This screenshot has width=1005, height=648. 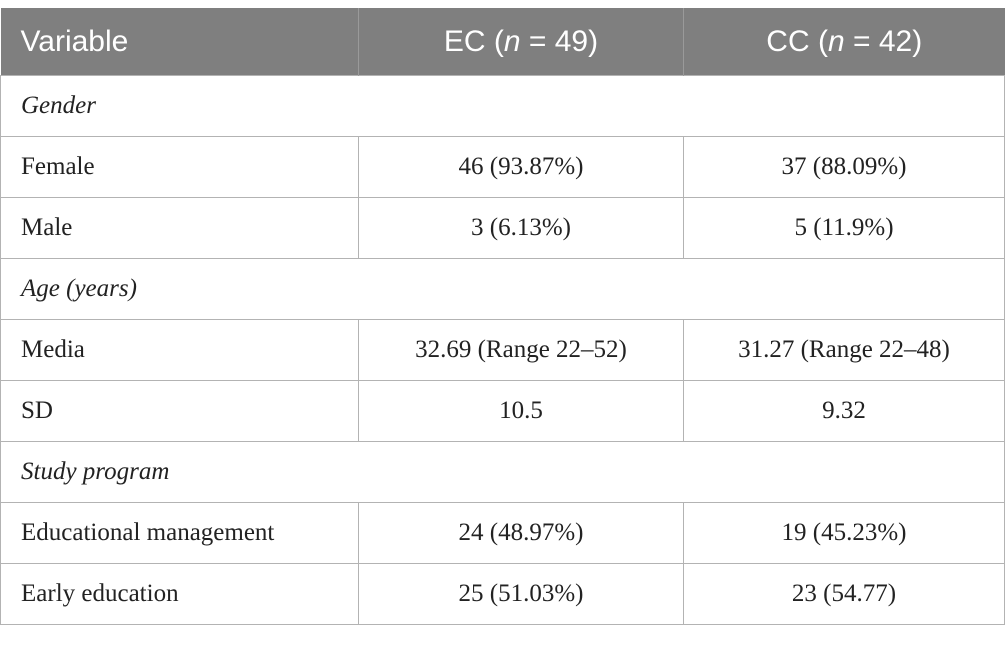 I want to click on header-cc-prefix: CC (, so click(x=797, y=41).